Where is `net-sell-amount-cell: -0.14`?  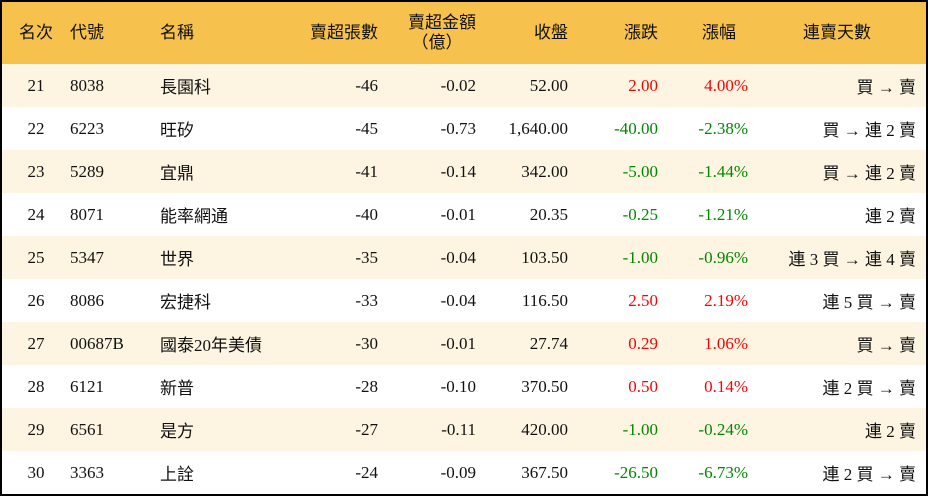 net-sell-amount-cell: -0.14 is located at coordinates (458, 171).